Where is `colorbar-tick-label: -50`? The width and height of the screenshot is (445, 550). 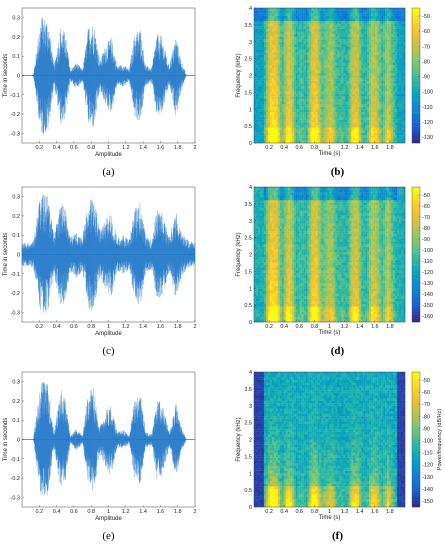 colorbar-tick-label: -50 is located at coordinates (426, 17).